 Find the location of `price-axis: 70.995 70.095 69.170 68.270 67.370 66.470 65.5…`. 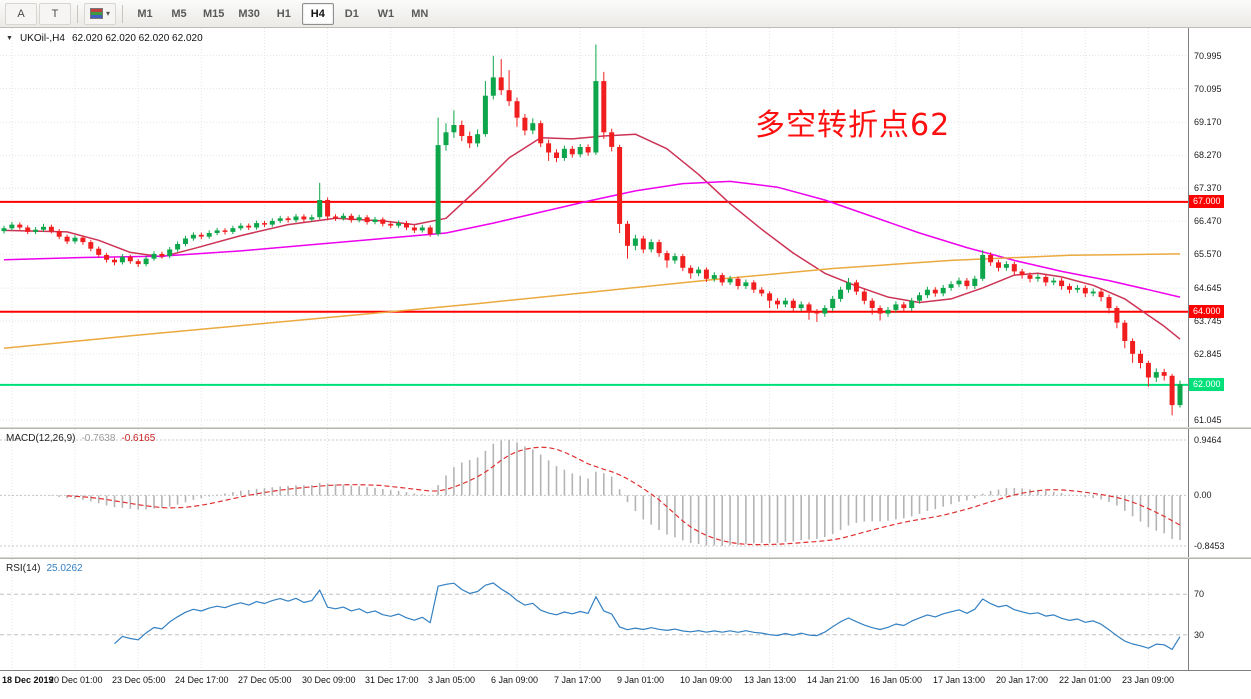

price-axis: 70.995 70.095 69.170 68.270 67.370 66.470 65.5… is located at coordinates (1219, 227).